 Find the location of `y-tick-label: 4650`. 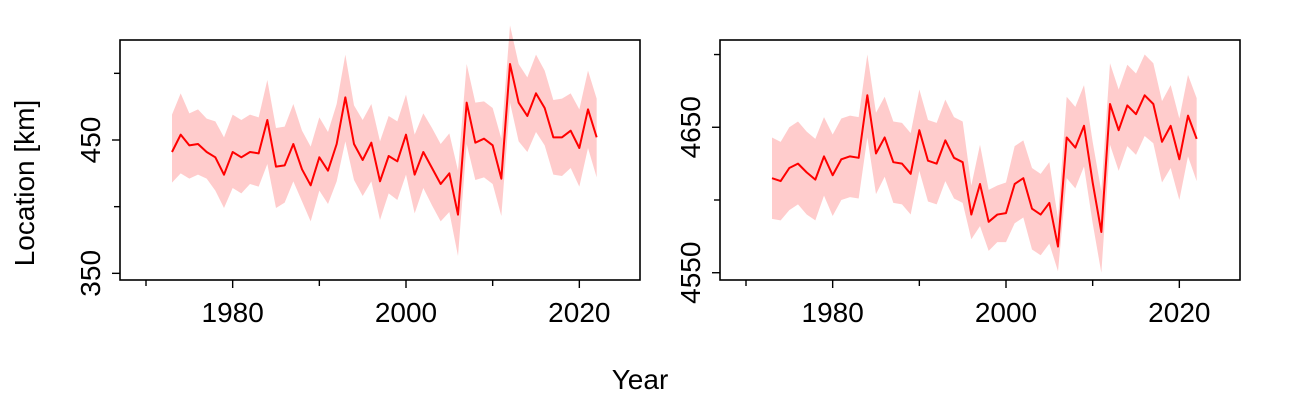

y-tick-label: 4650 is located at coordinates (690, 127).